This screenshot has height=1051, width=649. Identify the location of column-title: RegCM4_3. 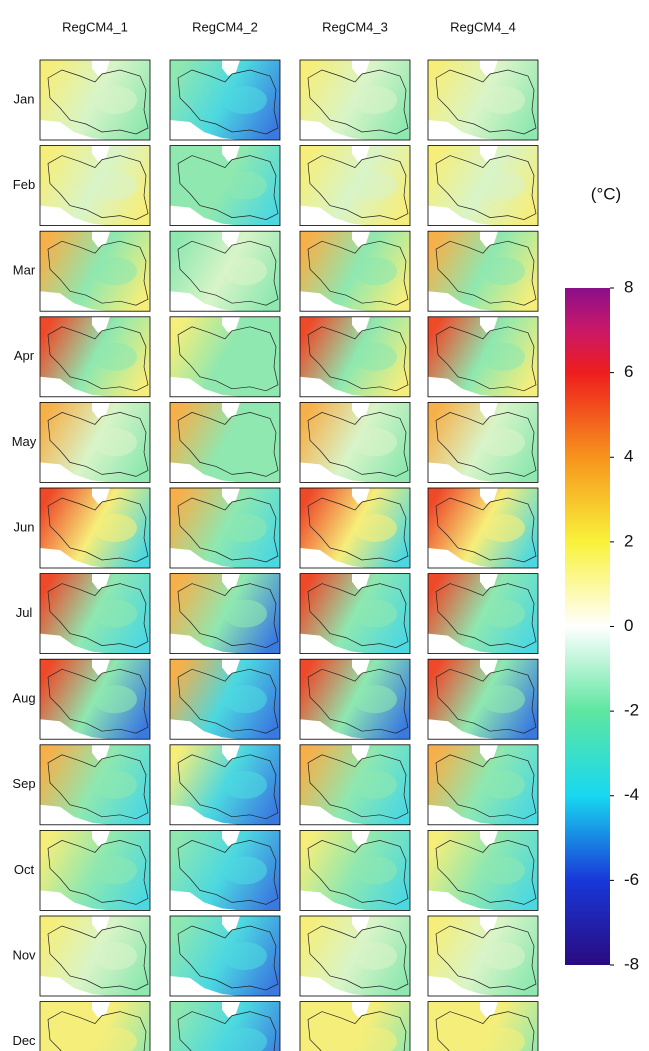
(355, 26).